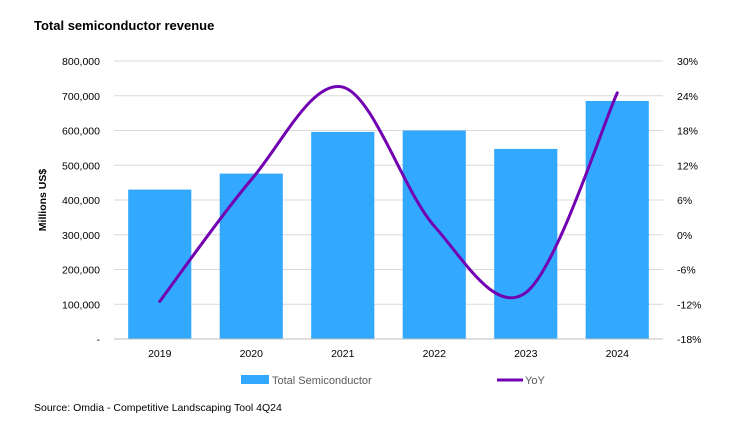 The width and height of the screenshot is (743, 448). I want to click on x-tick-label: 2024, so click(618, 354).